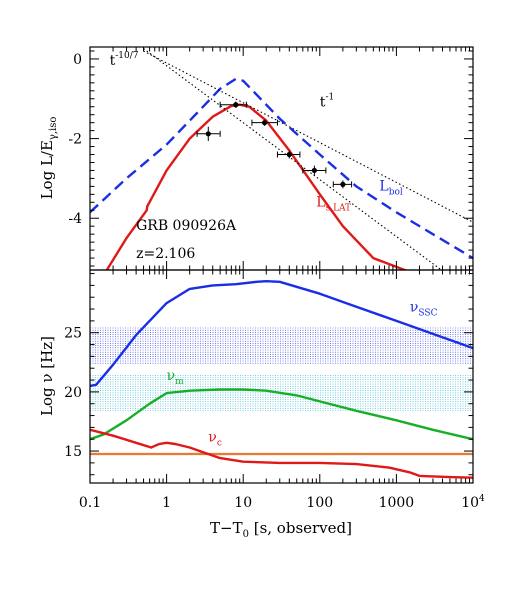 Image resolution: width=518 pixels, height=599 pixels. I want to click on luminosity-series-0-label-main: L, so click(383, 186).